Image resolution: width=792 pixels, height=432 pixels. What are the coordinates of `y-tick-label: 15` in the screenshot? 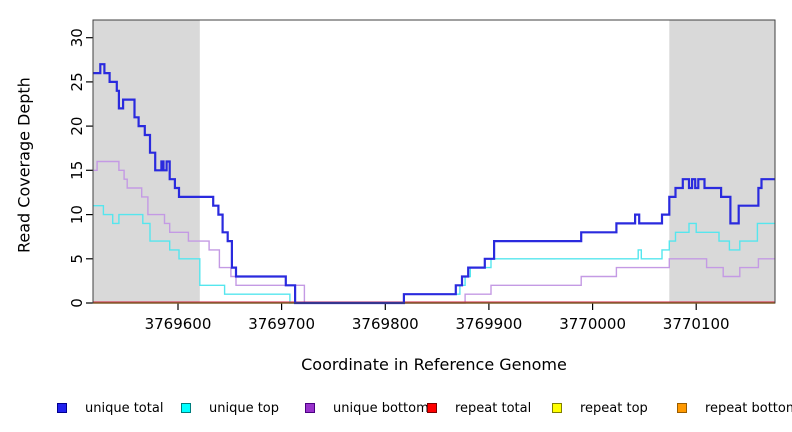 It's located at (77, 170).